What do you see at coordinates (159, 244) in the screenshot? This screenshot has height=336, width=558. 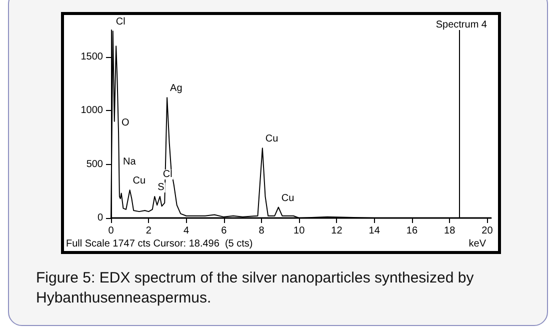 I see `text: Full Scale 1747 cts Cursor: 18.496 (5 cts)` at bounding box center [159, 244].